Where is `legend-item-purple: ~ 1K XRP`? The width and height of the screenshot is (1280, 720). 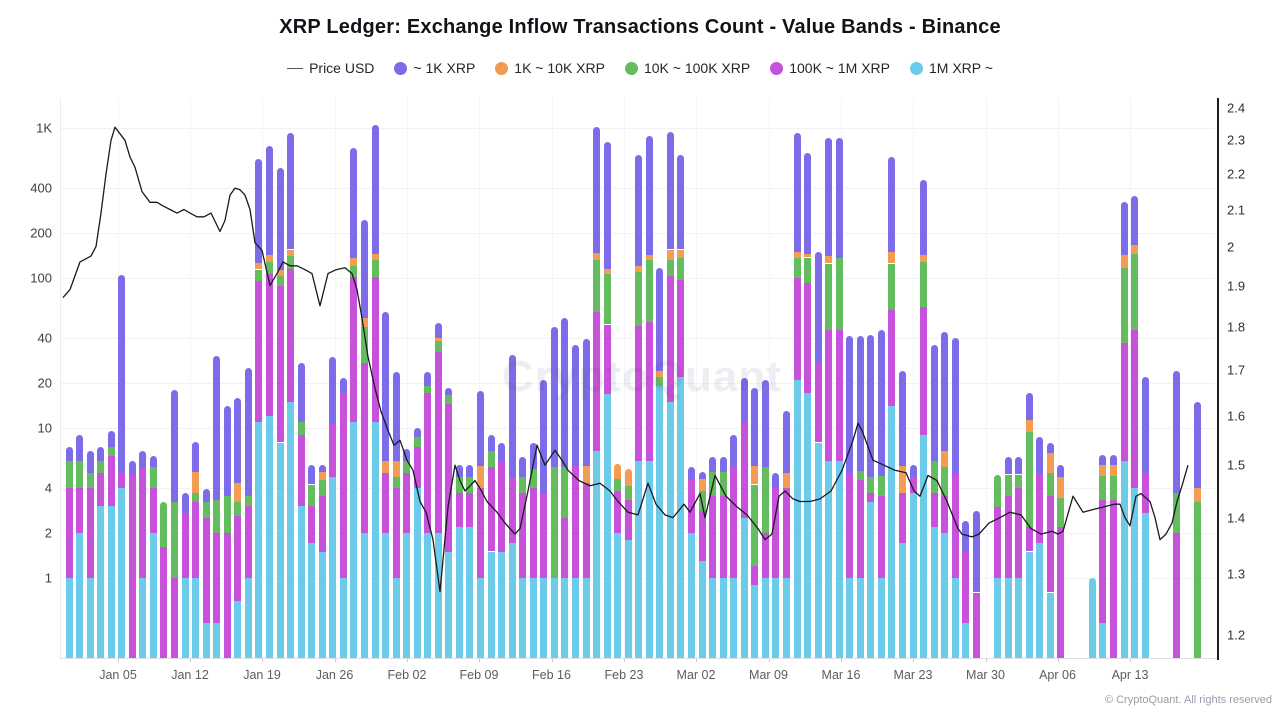
legend-item-purple: ~ 1K XRP is located at coordinates (434, 68).